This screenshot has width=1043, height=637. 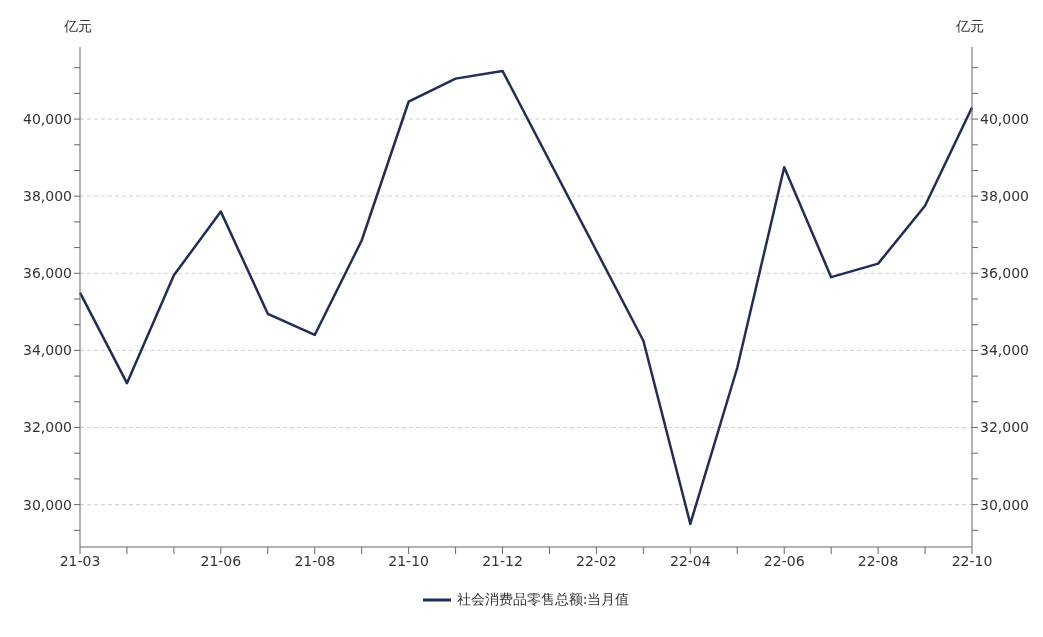 I want to click on y2-tick-label: 36,000, so click(x=1004, y=273).